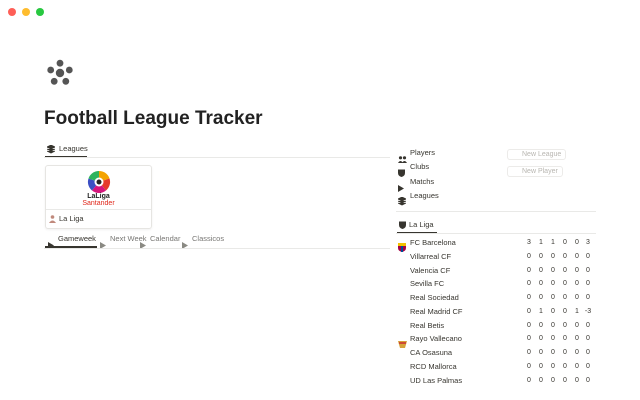 The height and width of the screenshot is (400, 640). Describe the element at coordinates (434, 297) in the screenshot. I see `club-name: Real Sociedad` at that location.